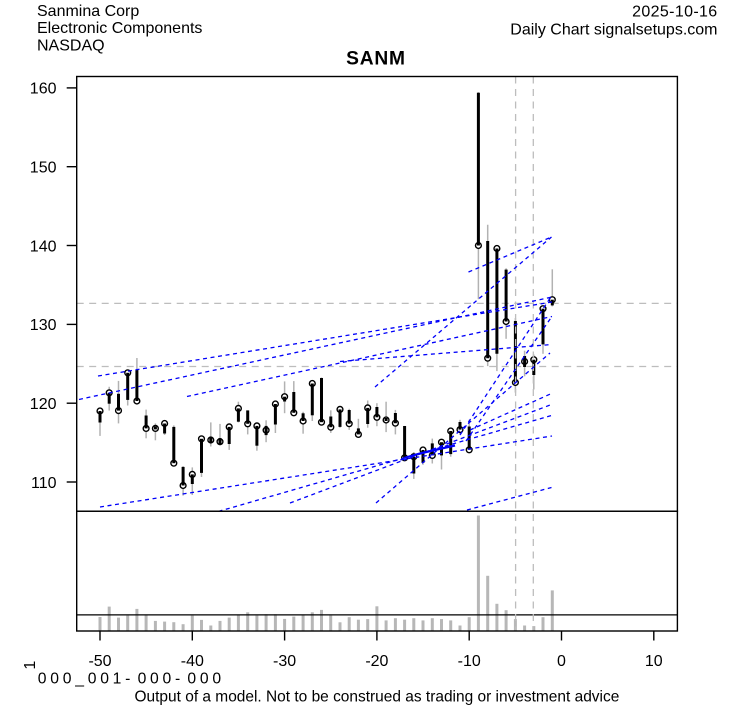 This screenshot has width=753, height=708. What do you see at coordinates (119, 28) in the screenshot?
I see `svg-text: Electronic Components` at bounding box center [119, 28].